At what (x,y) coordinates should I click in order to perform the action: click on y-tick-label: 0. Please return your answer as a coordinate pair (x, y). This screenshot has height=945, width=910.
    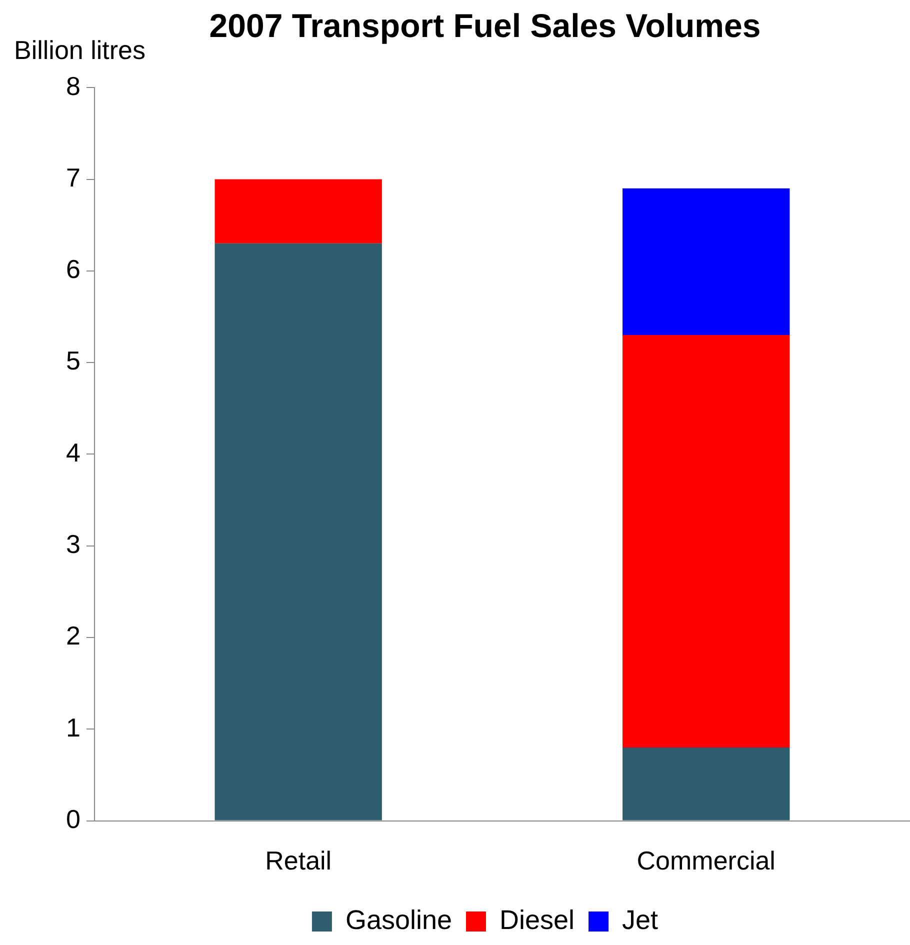
    Looking at the image, I should click on (73, 819).